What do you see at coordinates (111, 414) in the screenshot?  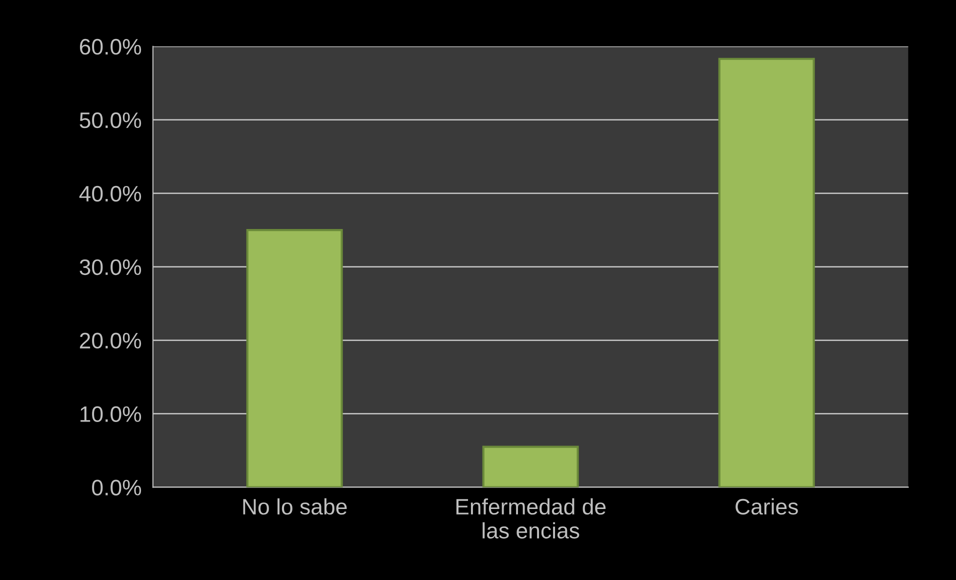 I see `y-tick-label: 10.0%` at bounding box center [111, 414].